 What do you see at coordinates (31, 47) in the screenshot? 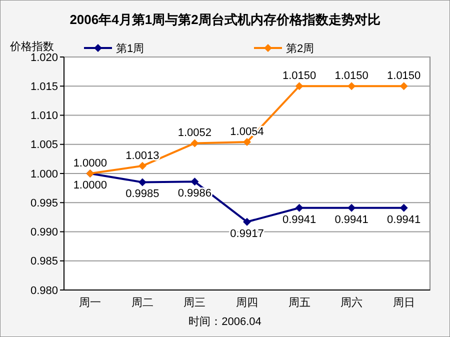
I see `y-axis-title: 价格指数` at bounding box center [31, 47].